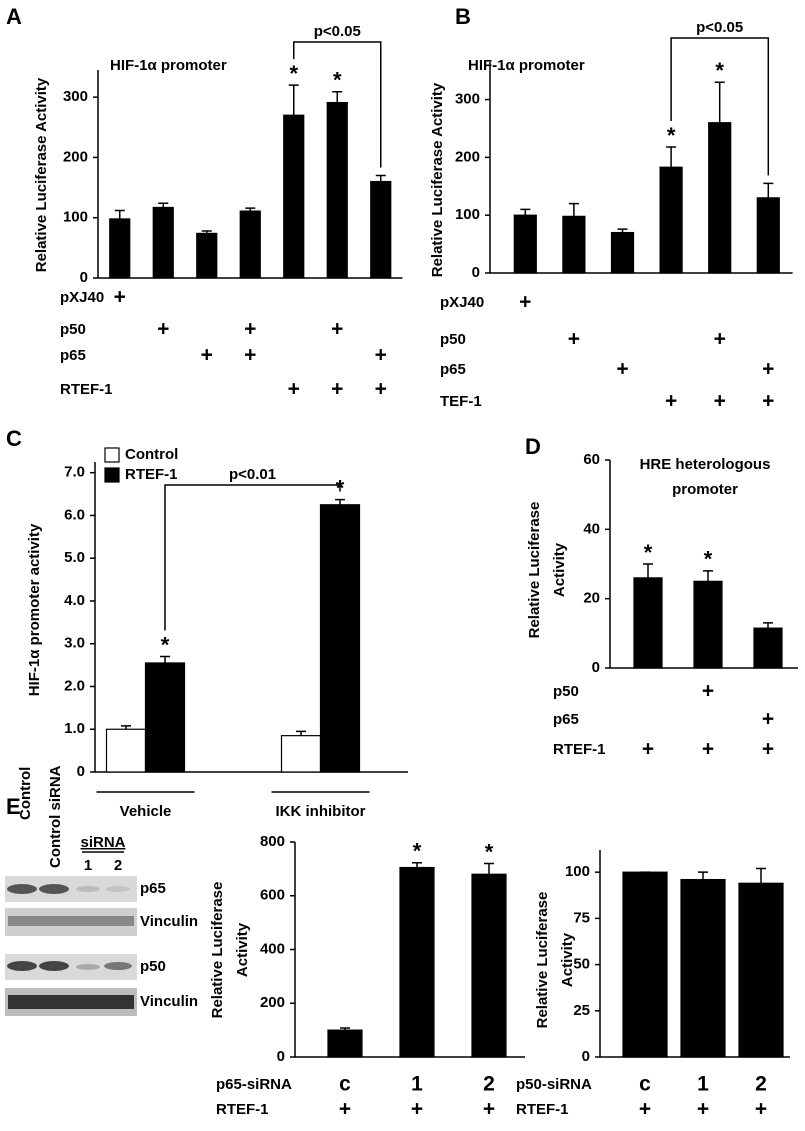  What do you see at coordinates (591, 528) in the screenshot?
I see `y-tick-label: 40` at bounding box center [591, 528].